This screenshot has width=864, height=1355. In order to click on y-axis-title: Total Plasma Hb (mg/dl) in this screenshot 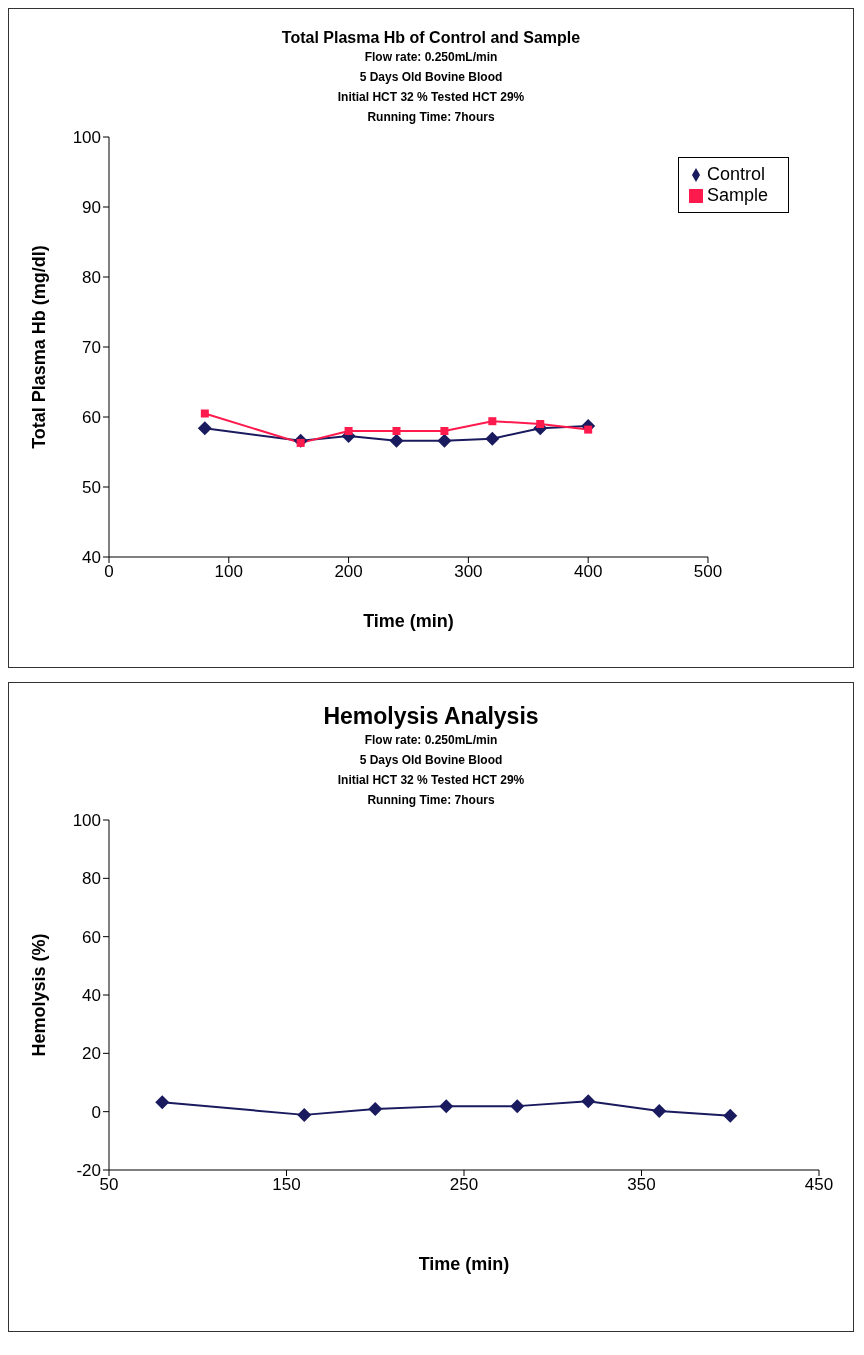, I will do `click(39, 347)`.